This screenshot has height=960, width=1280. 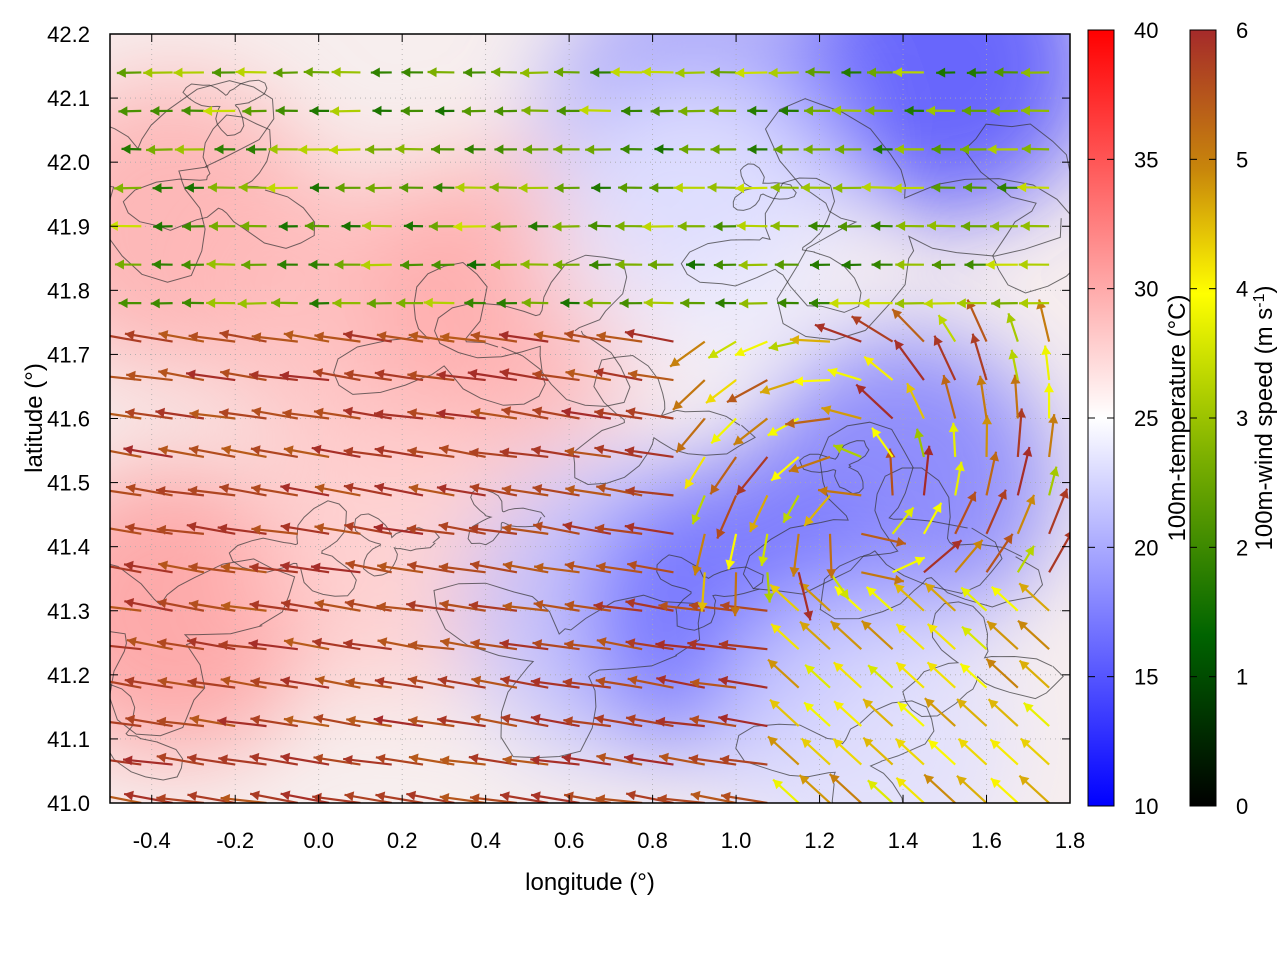 What do you see at coordinates (1242, 30) in the screenshot?
I see `colorbar-tick-label: 6` at bounding box center [1242, 30].